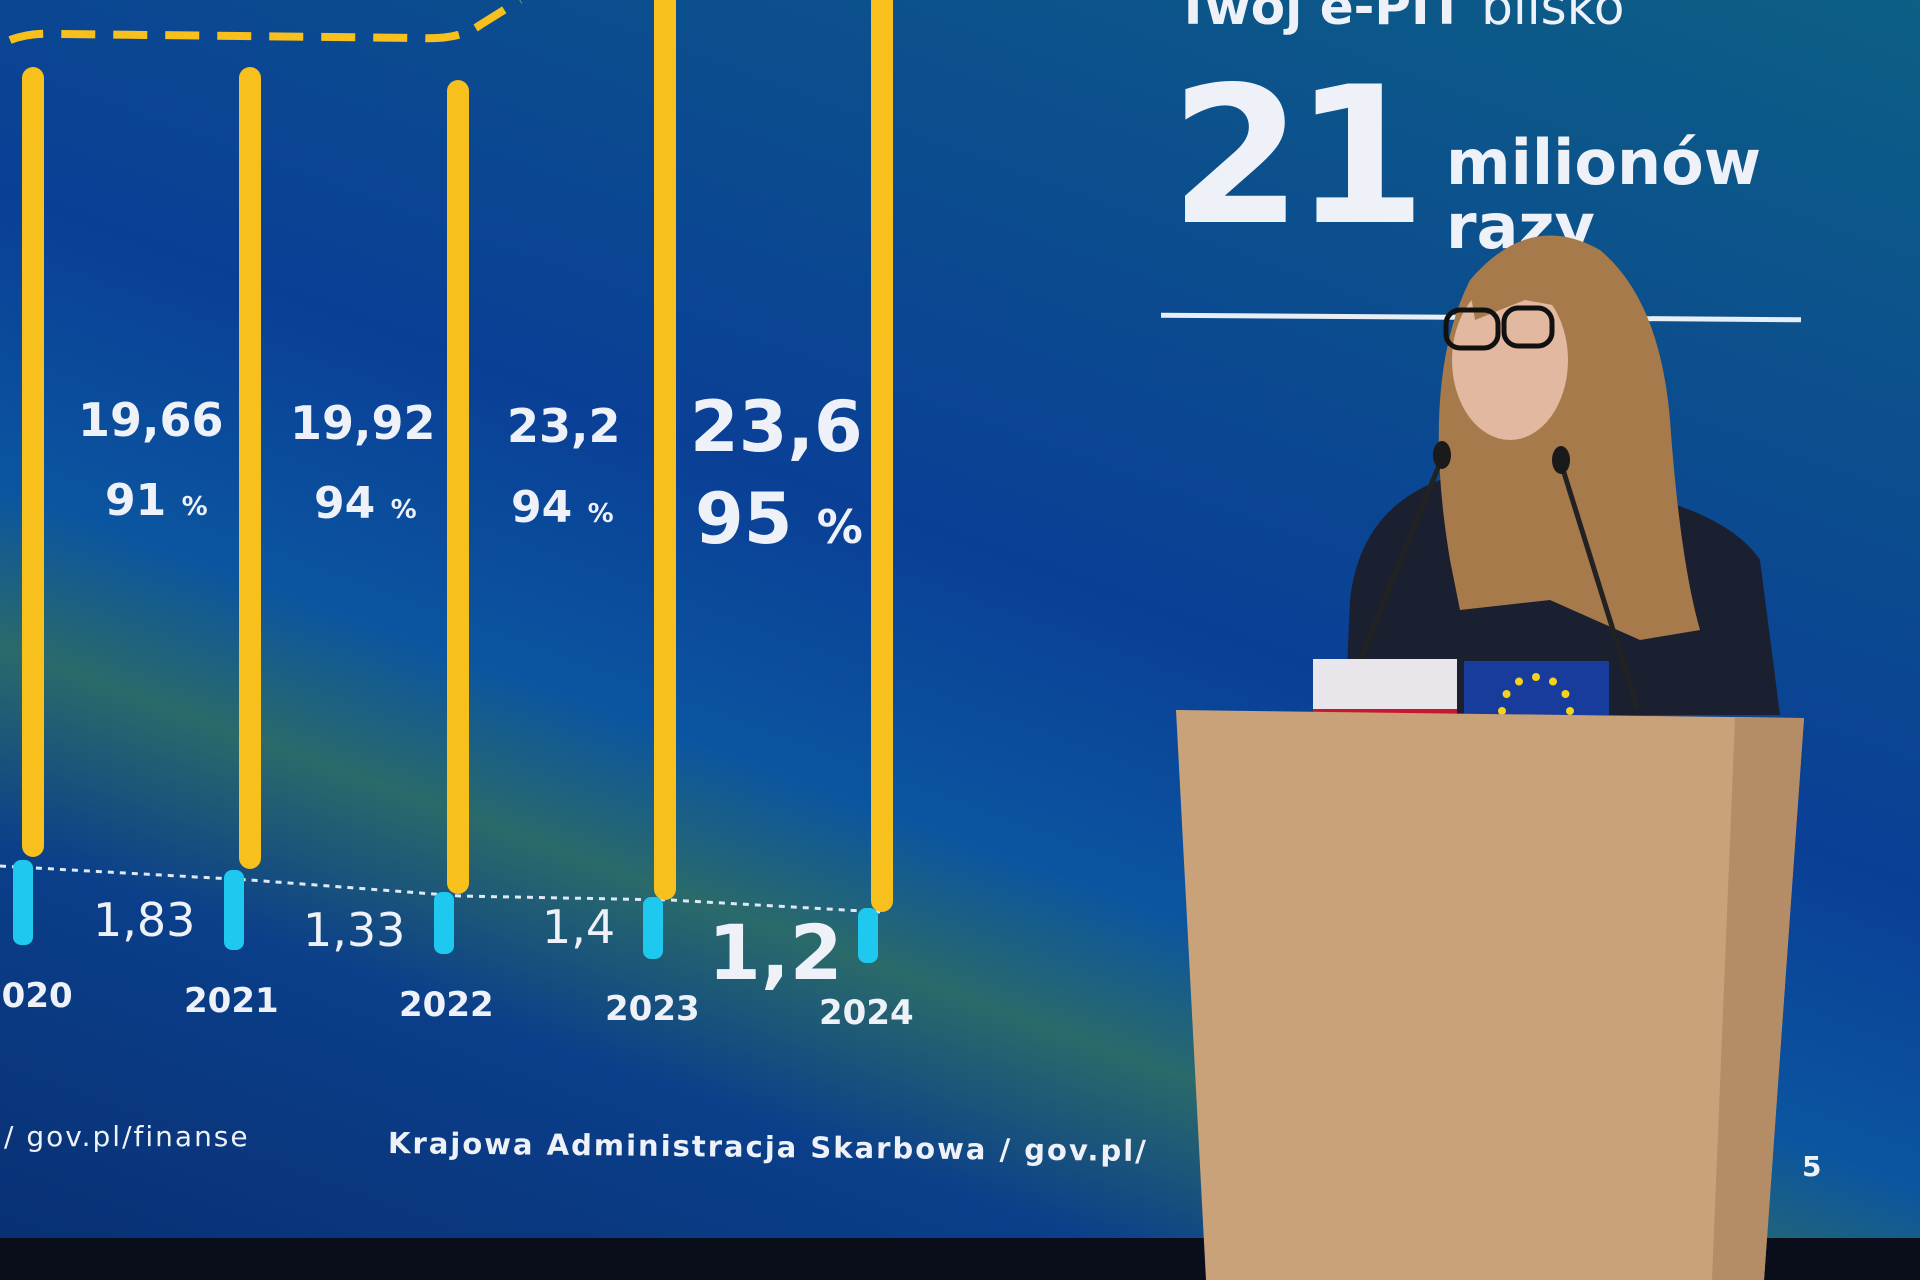 The height and width of the screenshot is (1280, 1920). I want to click on big-unit-line1: milionów, so click(1603, 162).